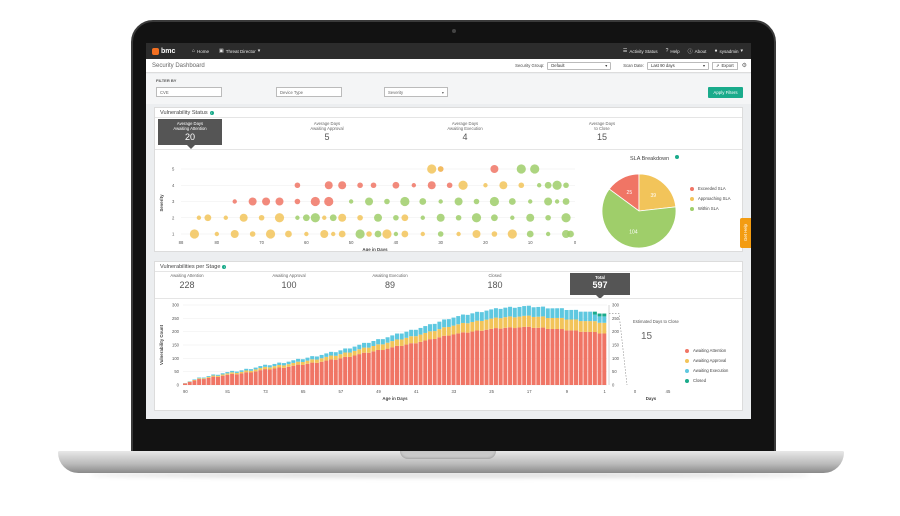  I want to click on security-group-select: Default ▾, so click(579, 65).